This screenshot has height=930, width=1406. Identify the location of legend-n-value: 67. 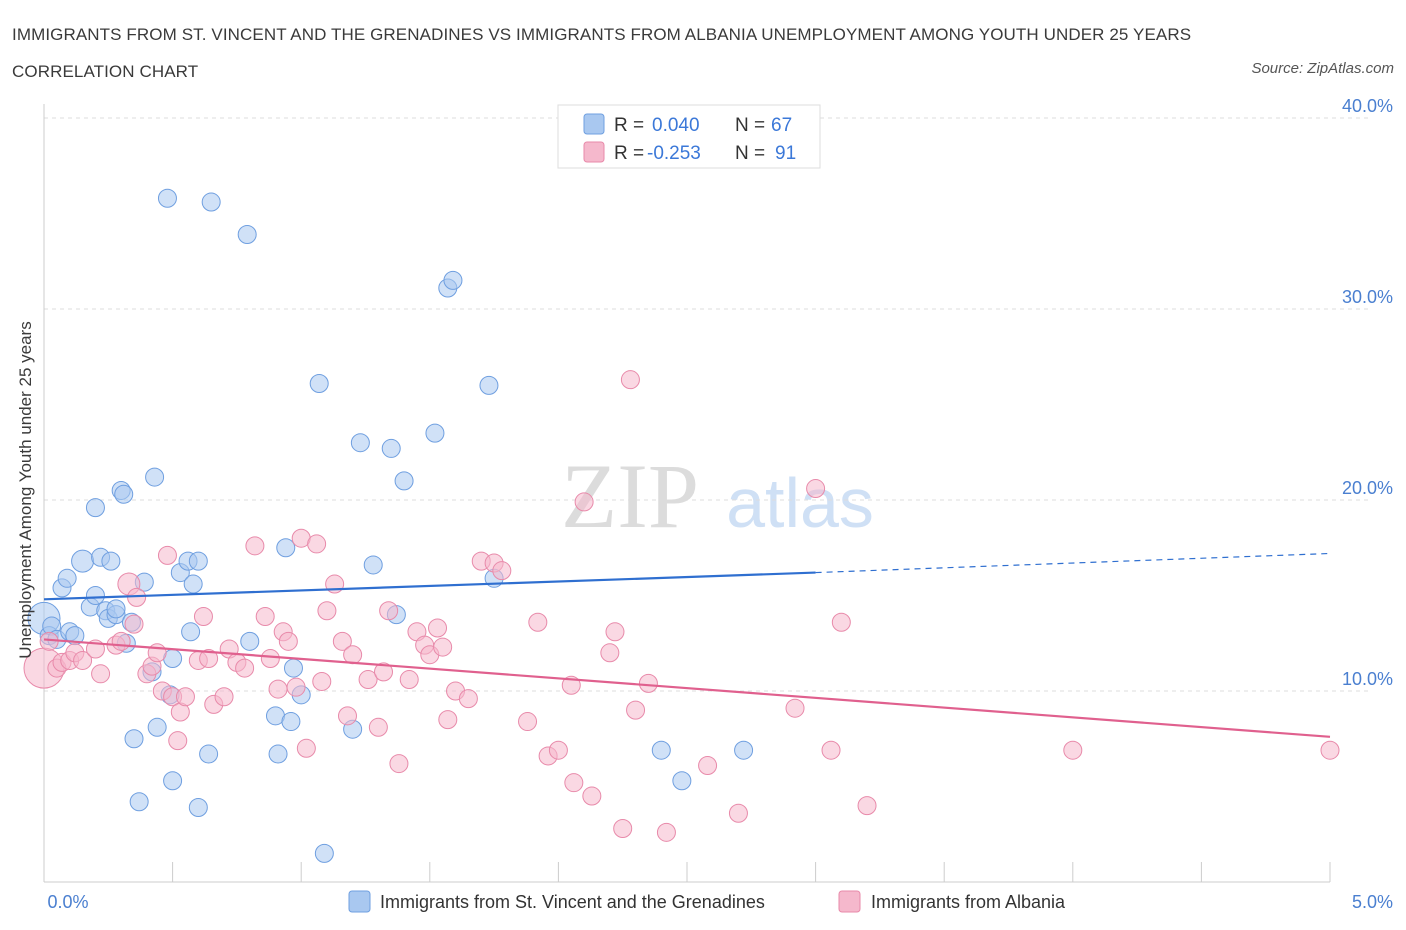
(781, 125).